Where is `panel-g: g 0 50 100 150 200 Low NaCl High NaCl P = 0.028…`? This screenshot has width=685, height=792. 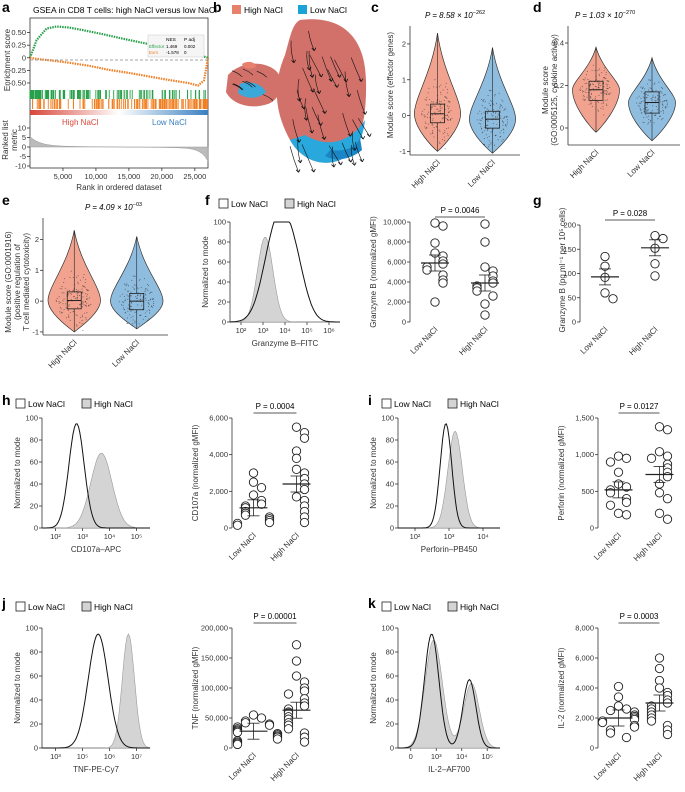 panel-g: g 0 50 100 150 200 Low NaCl High NaCl P = 0.028… is located at coordinates (601, 274).